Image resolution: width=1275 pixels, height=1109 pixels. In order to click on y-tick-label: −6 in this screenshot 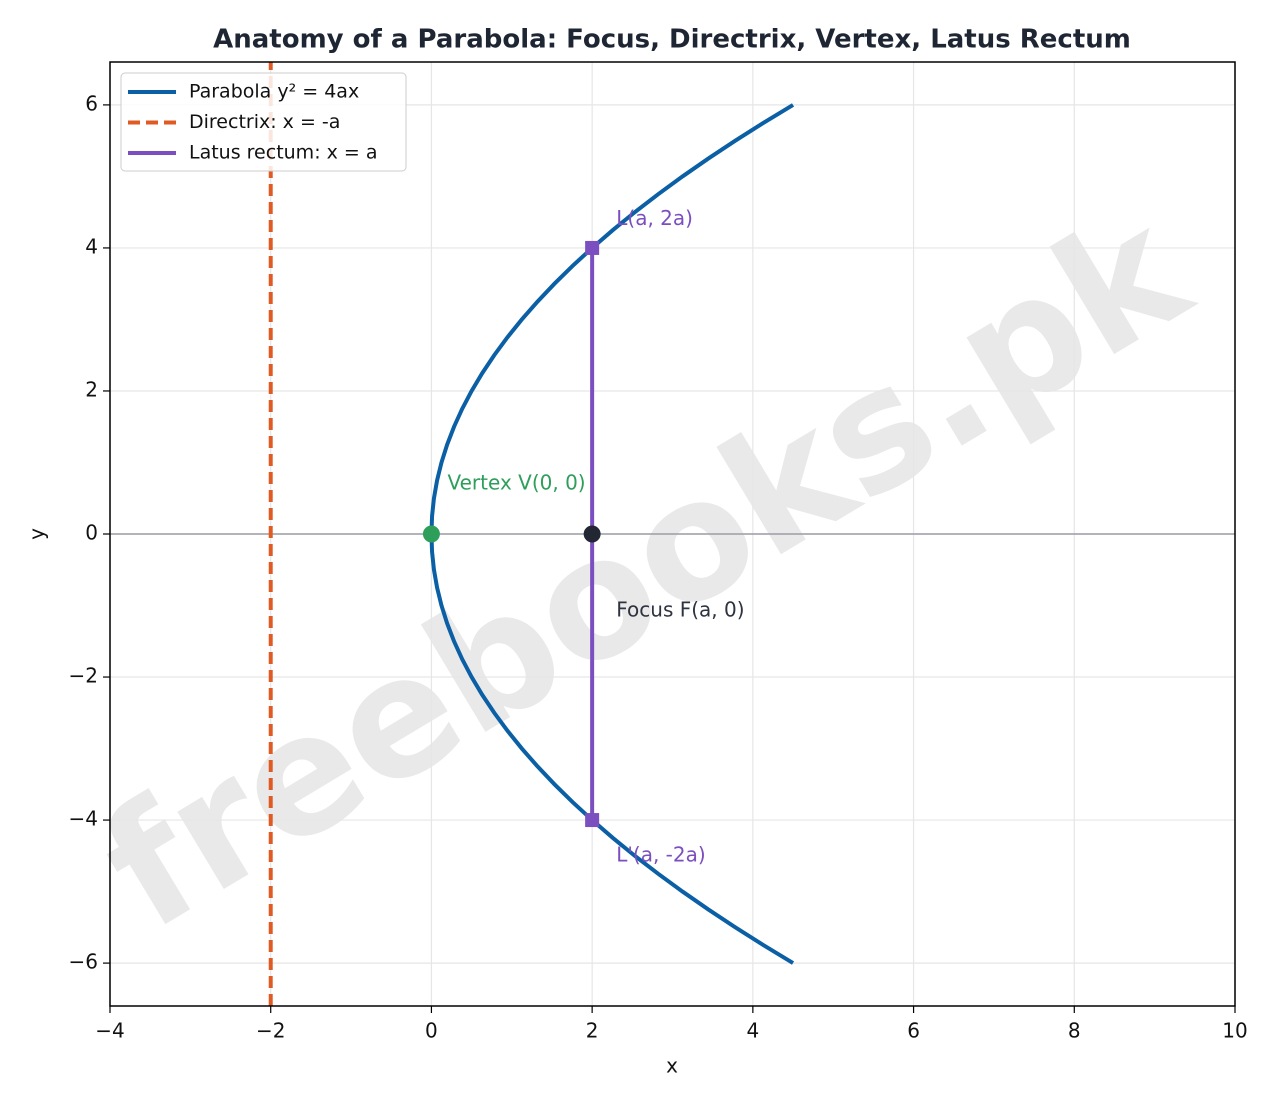, I will do `click(83, 962)`.